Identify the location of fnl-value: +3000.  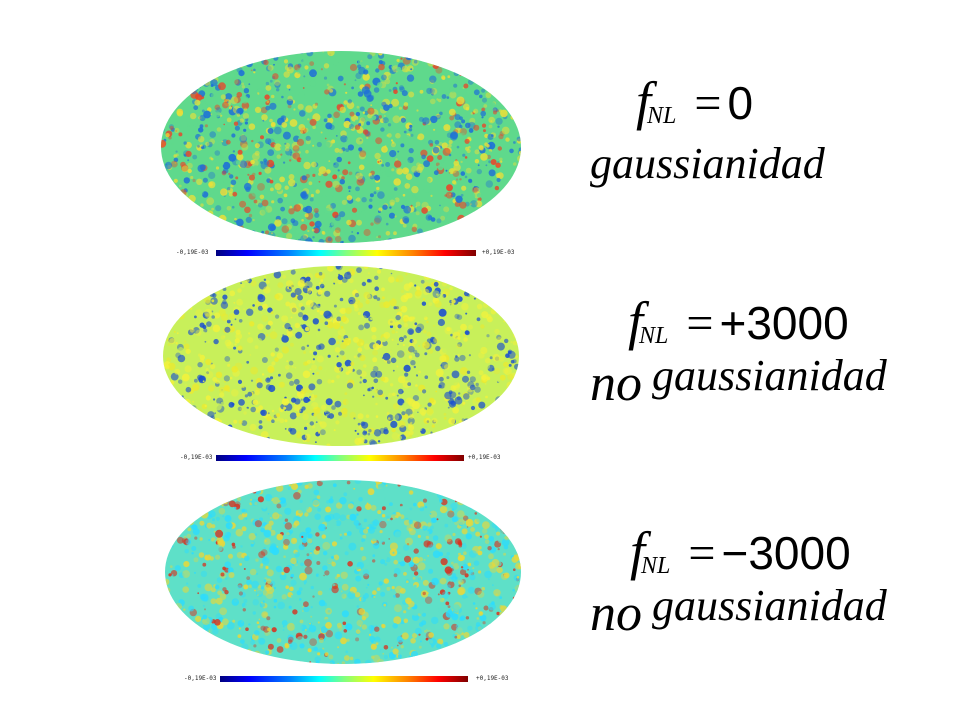
(784, 323).